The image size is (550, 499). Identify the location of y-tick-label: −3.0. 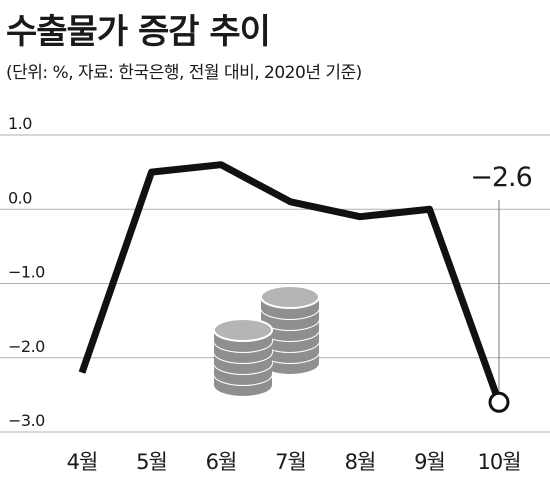
(26, 420).